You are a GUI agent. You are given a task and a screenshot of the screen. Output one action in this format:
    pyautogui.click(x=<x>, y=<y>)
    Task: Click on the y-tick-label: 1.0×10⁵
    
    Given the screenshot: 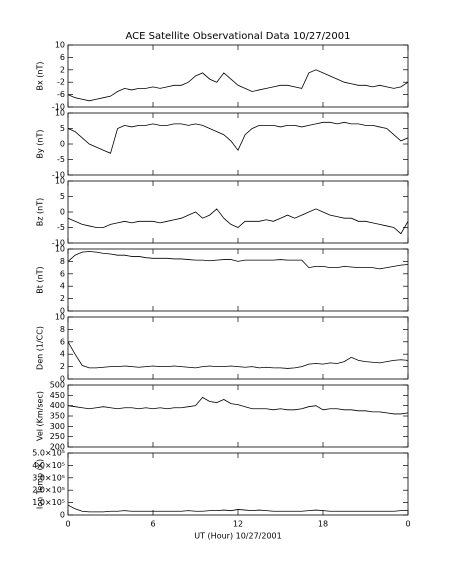 What is the action you would take?
    pyautogui.click(x=48, y=502)
    